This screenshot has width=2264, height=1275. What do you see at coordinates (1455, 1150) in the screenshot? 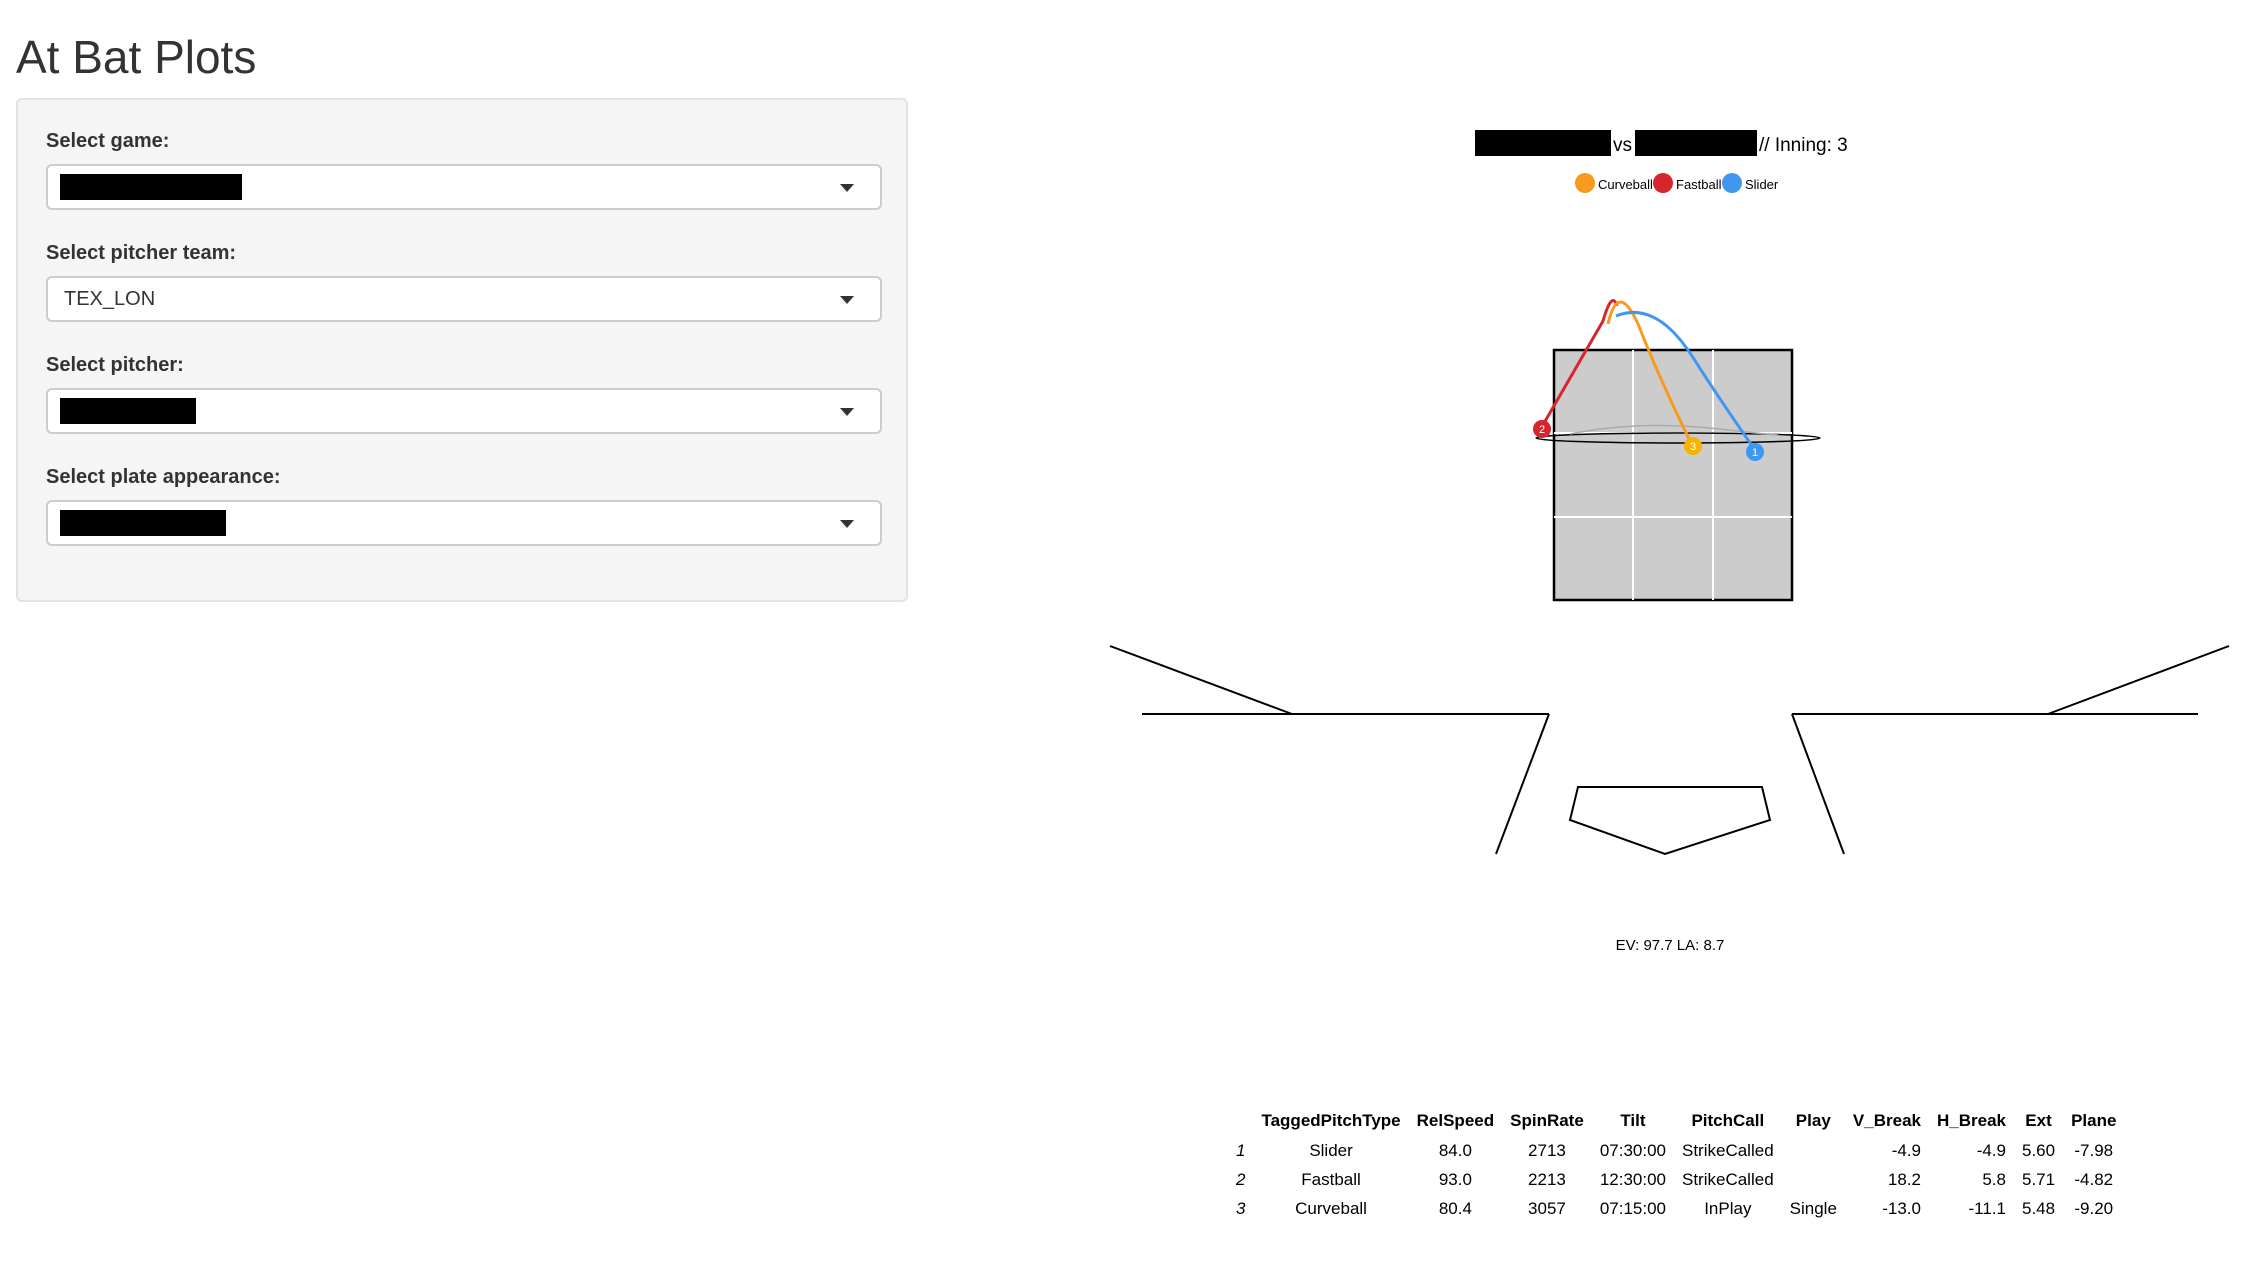
I see `table-cell: 84.0` at bounding box center [1455, 1150].